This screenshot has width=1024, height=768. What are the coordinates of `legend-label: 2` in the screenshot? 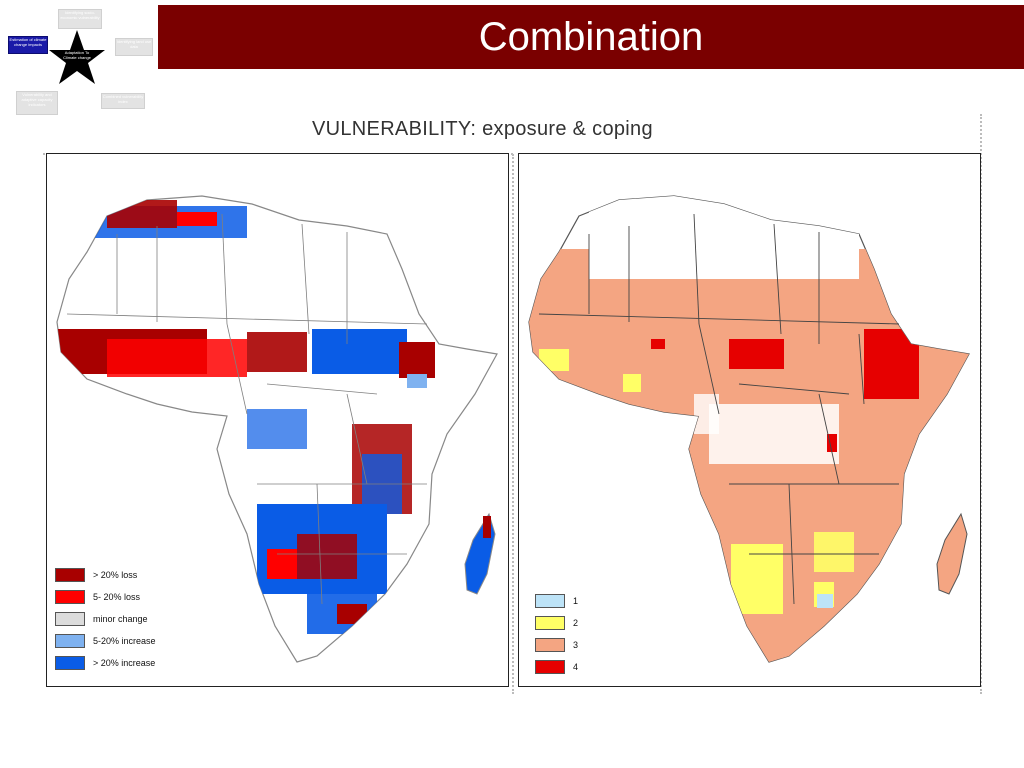 It's located at (576, 623).